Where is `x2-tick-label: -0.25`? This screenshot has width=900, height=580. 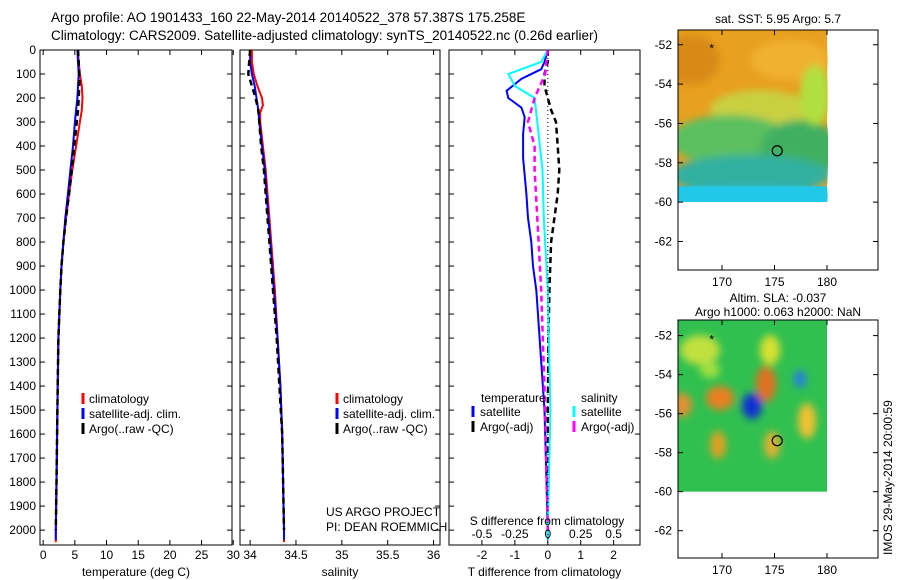
x2-tick-label: -0.25 is located at coordinates (515, 534).